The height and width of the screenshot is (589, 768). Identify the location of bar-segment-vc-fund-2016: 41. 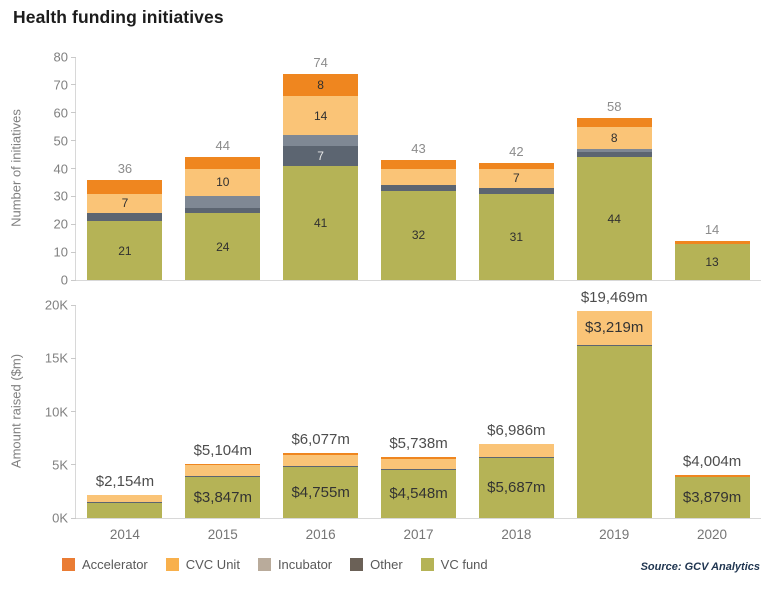
(321, 222).